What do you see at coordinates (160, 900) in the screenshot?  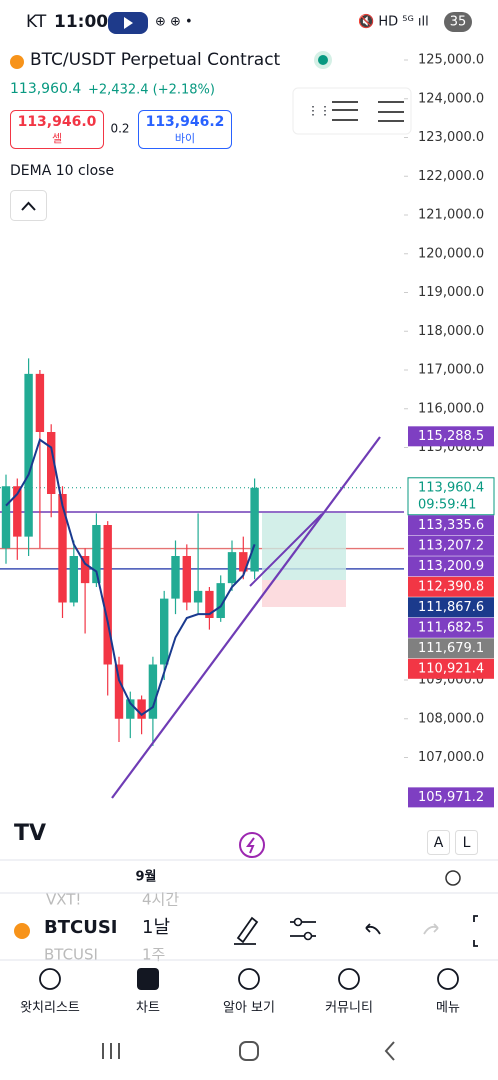 I see `behind-2: 4시간` at bounding box center [160, 900].